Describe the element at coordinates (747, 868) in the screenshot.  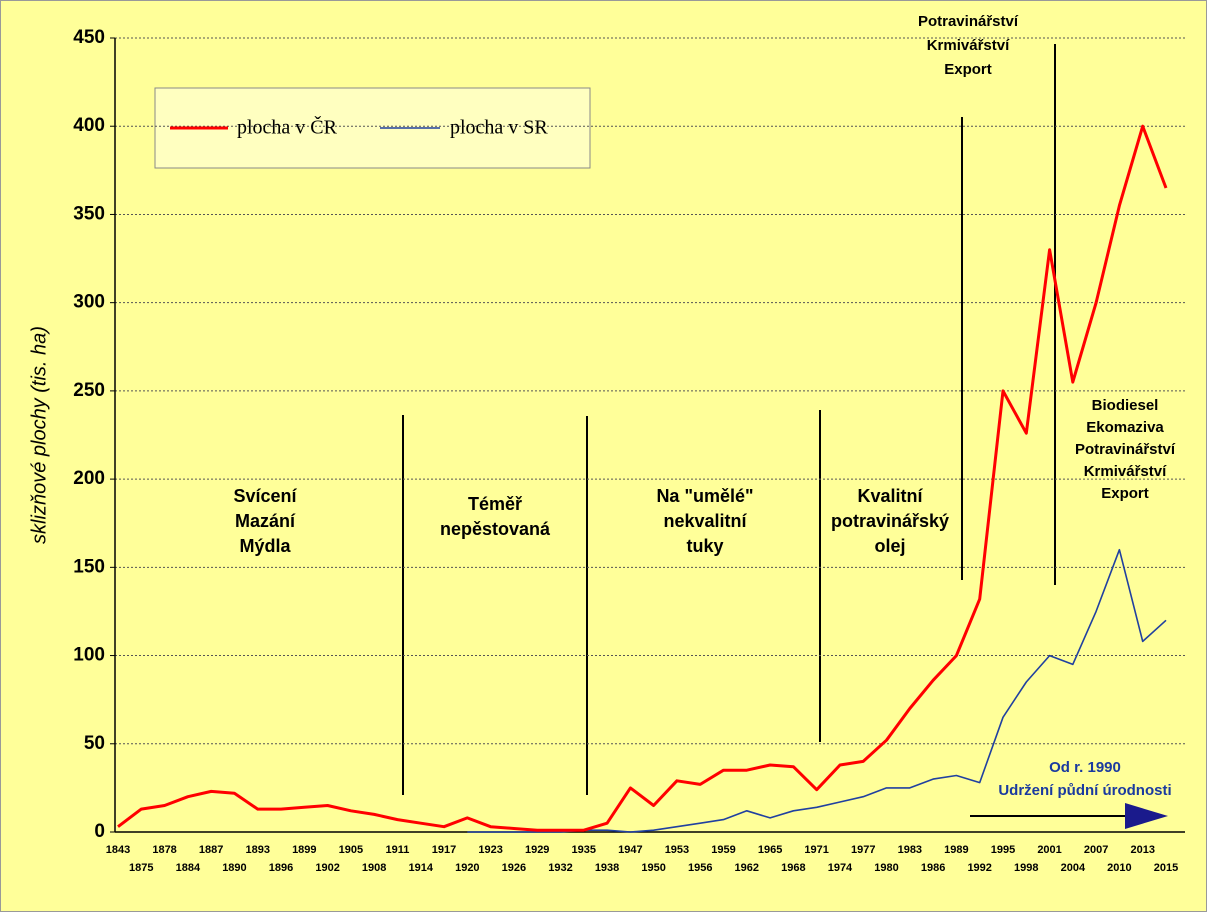
I see `x-tick-label: 1962` at that location.